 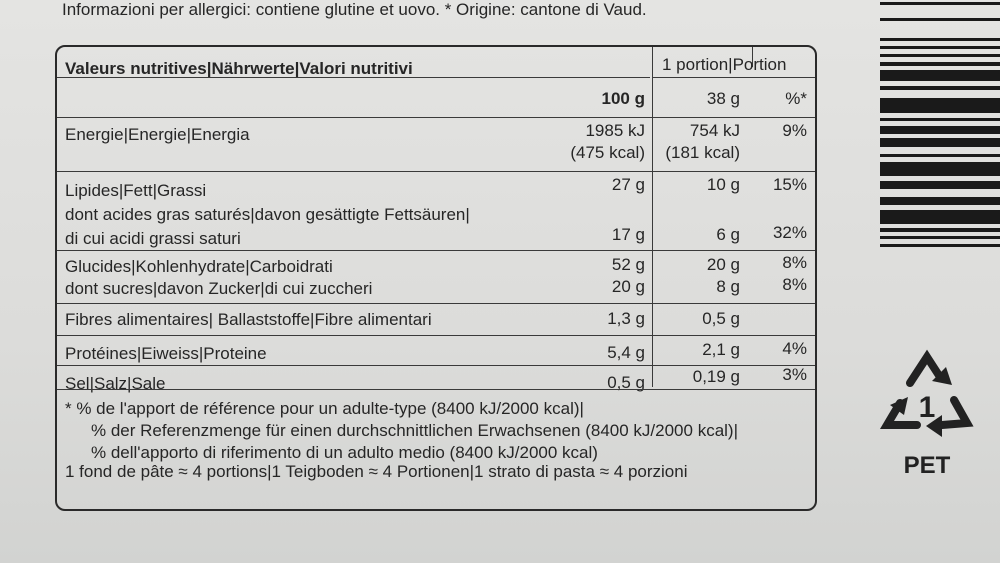 What do you see at coordinates (607, 152) in the screenshot?
I see `cell: (475 kcal)` at bounding box center [607, 152].